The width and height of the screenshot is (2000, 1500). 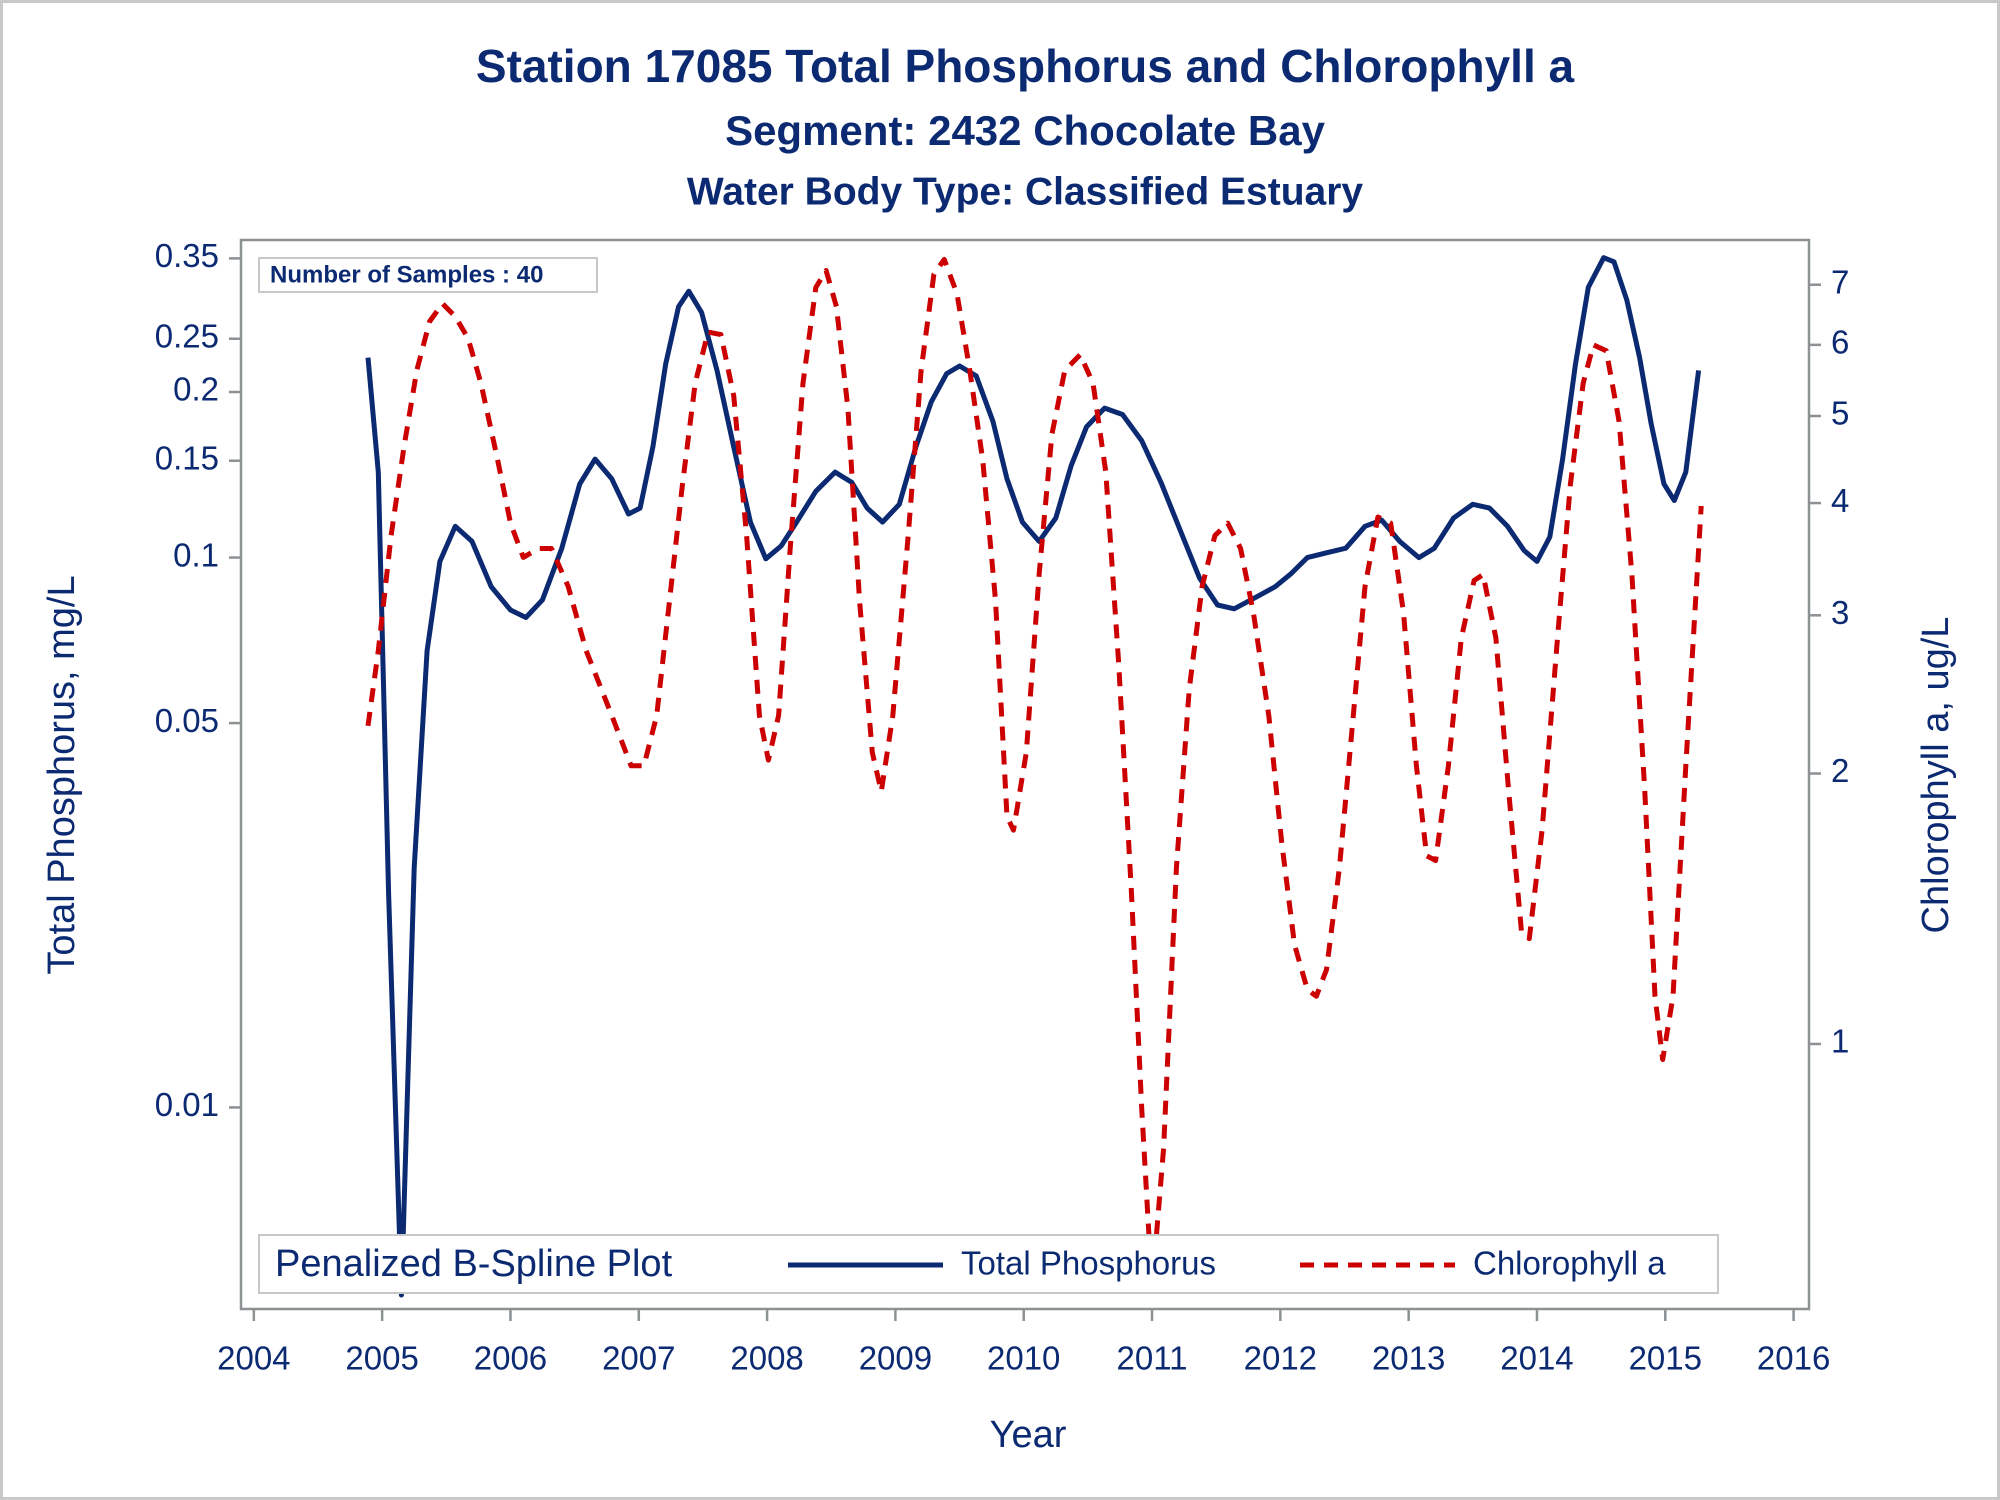 I want to click on y2-tick-label: 5, so click(x=1840, y=413).